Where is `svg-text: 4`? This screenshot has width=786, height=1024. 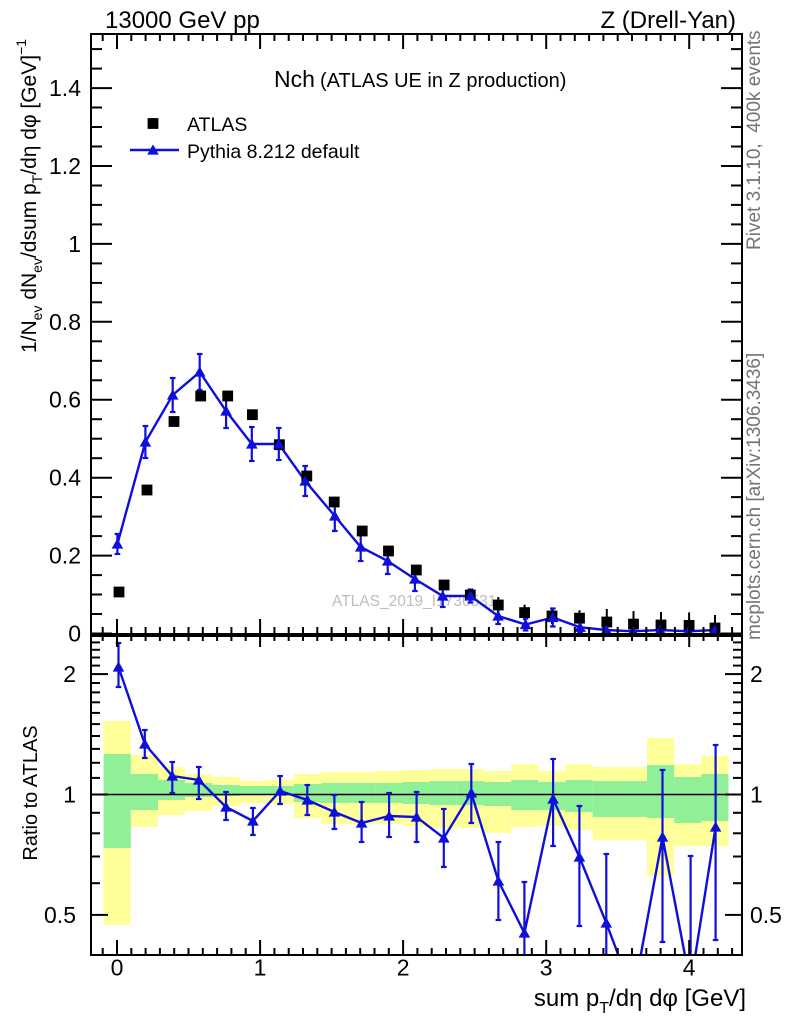 svg-text: 4 is located at coordinates (689, 968).